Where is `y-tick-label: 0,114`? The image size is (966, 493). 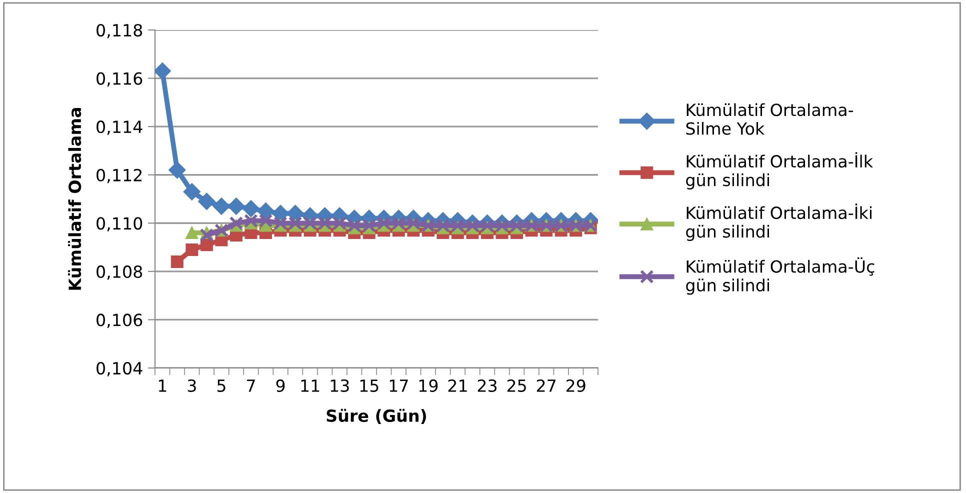 y-tick-label: 0,114 is located at coordinates (119, 127).